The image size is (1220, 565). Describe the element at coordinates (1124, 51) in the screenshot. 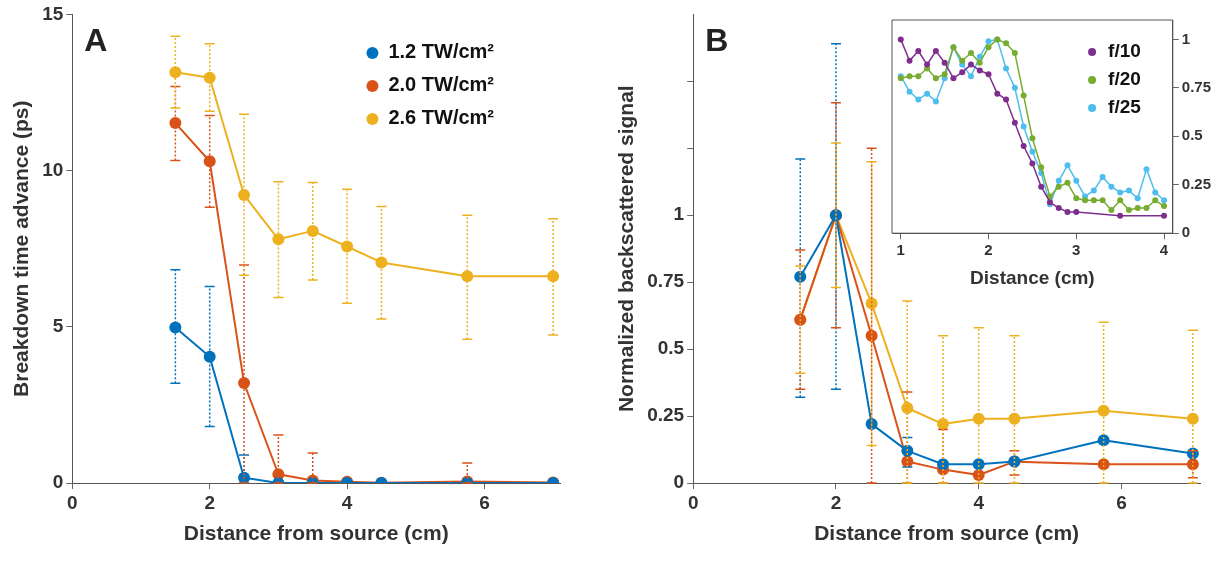

I see `legend-label: f/10` at that location.